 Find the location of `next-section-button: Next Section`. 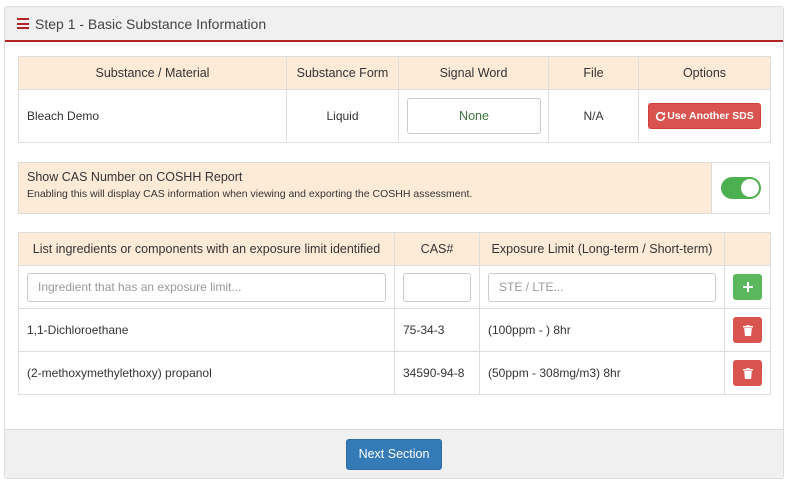

next-section-button: Next Section is located at coordinates (394, 454).